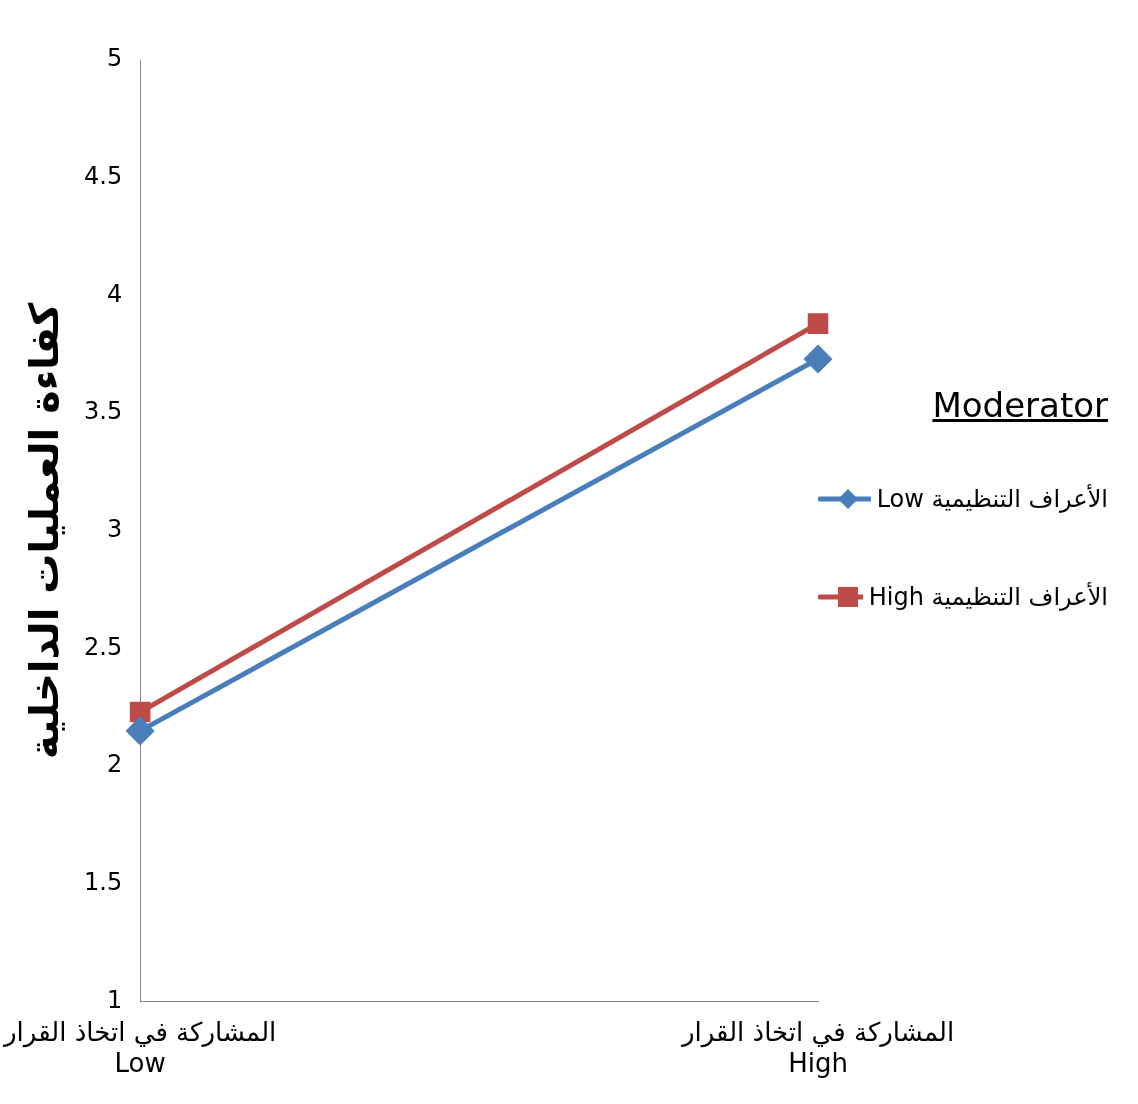  I want to click on y-tick-label: 4.5, so click(103, 175).